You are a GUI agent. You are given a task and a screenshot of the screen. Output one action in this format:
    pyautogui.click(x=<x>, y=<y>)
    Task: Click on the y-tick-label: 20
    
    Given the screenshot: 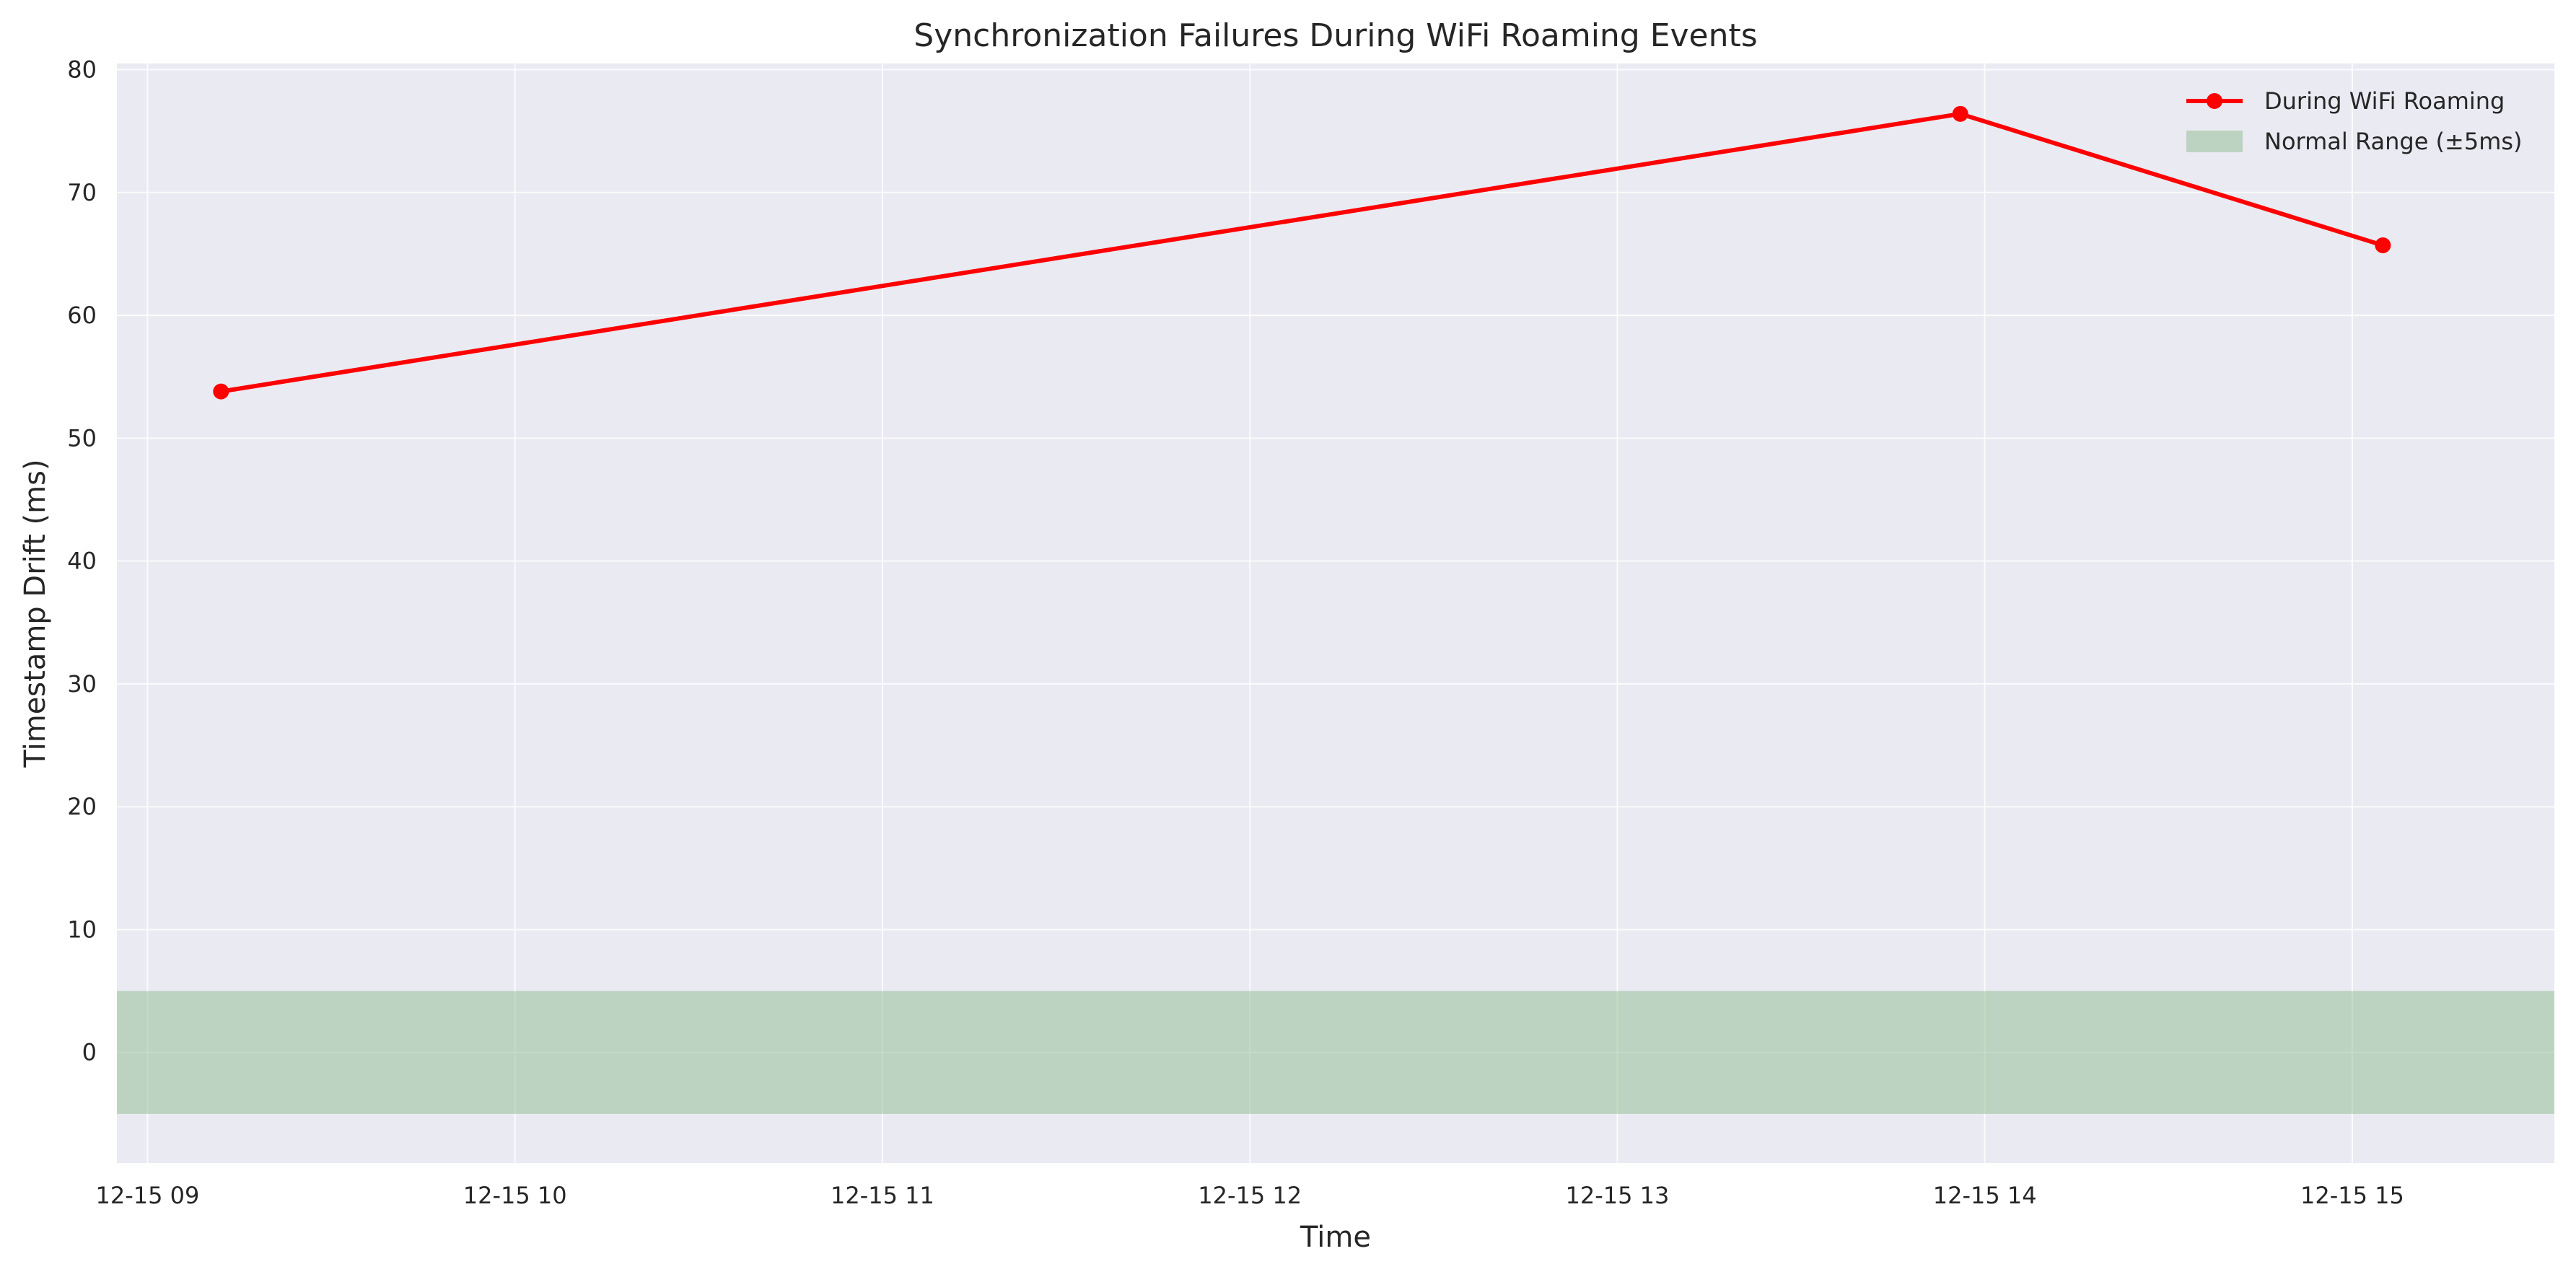 What is the action you would take?
    pyautogui.click(x=82, y=806)
    